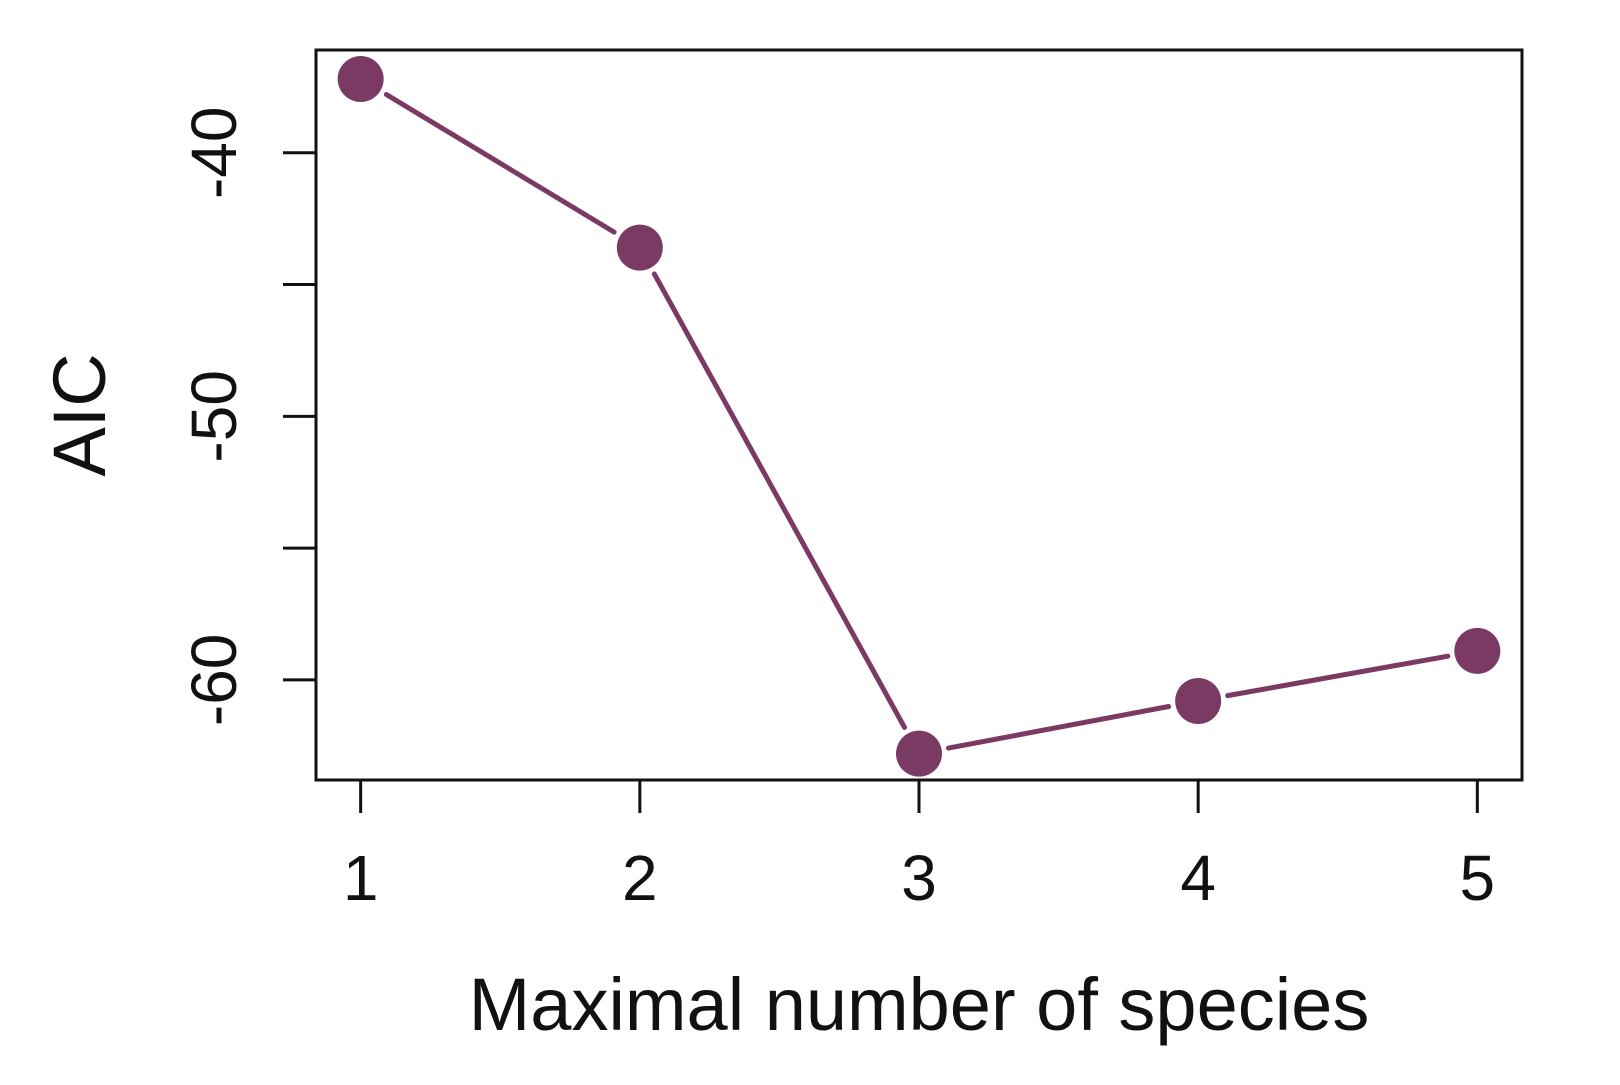  Describe the element at coordinates (919, 878) in the screenshot. I see `x-tick-label: 3` at that location.